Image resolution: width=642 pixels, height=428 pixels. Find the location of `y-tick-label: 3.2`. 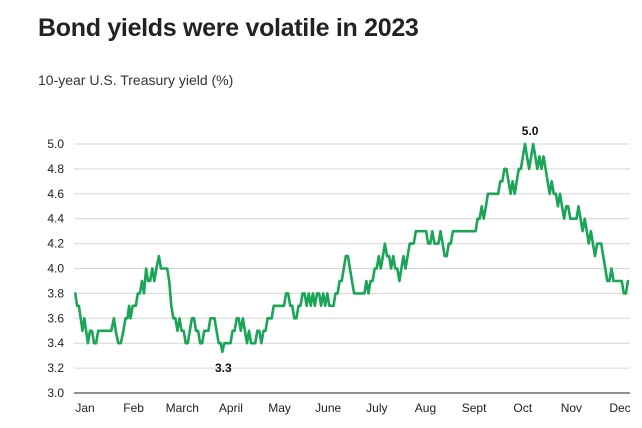

y-tick-label: 3.2 is located at coordinates (55, 368).